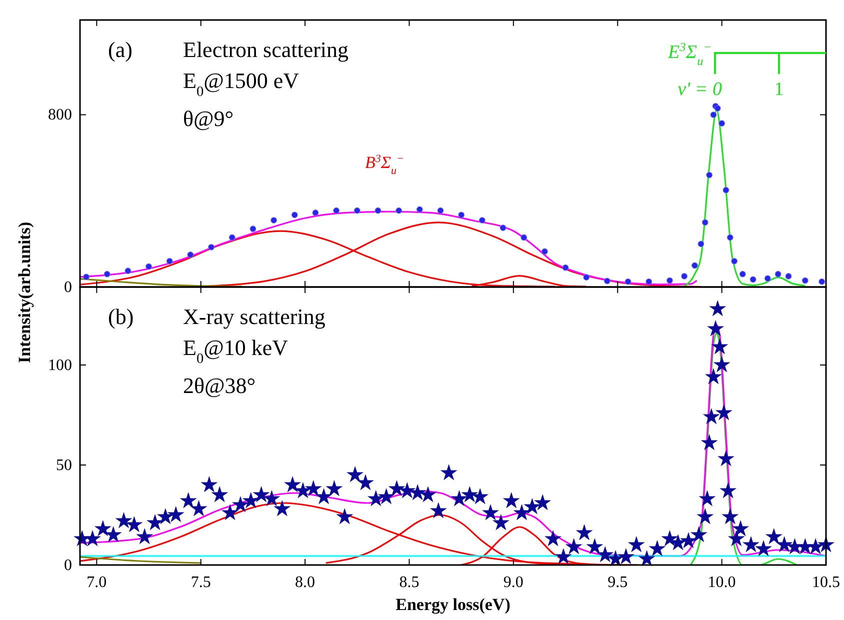  Describe the element at coordinates (513, 582) in the screenshot. I see `x-tick-label: 9.0` at that location.